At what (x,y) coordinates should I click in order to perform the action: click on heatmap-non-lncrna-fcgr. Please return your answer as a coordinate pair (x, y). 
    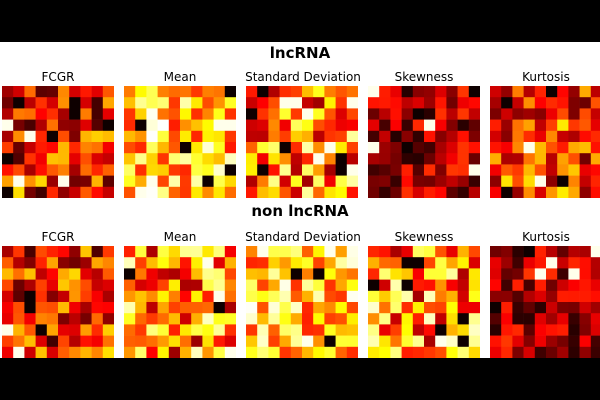
    Looking at the image, I should click on (58, 302).